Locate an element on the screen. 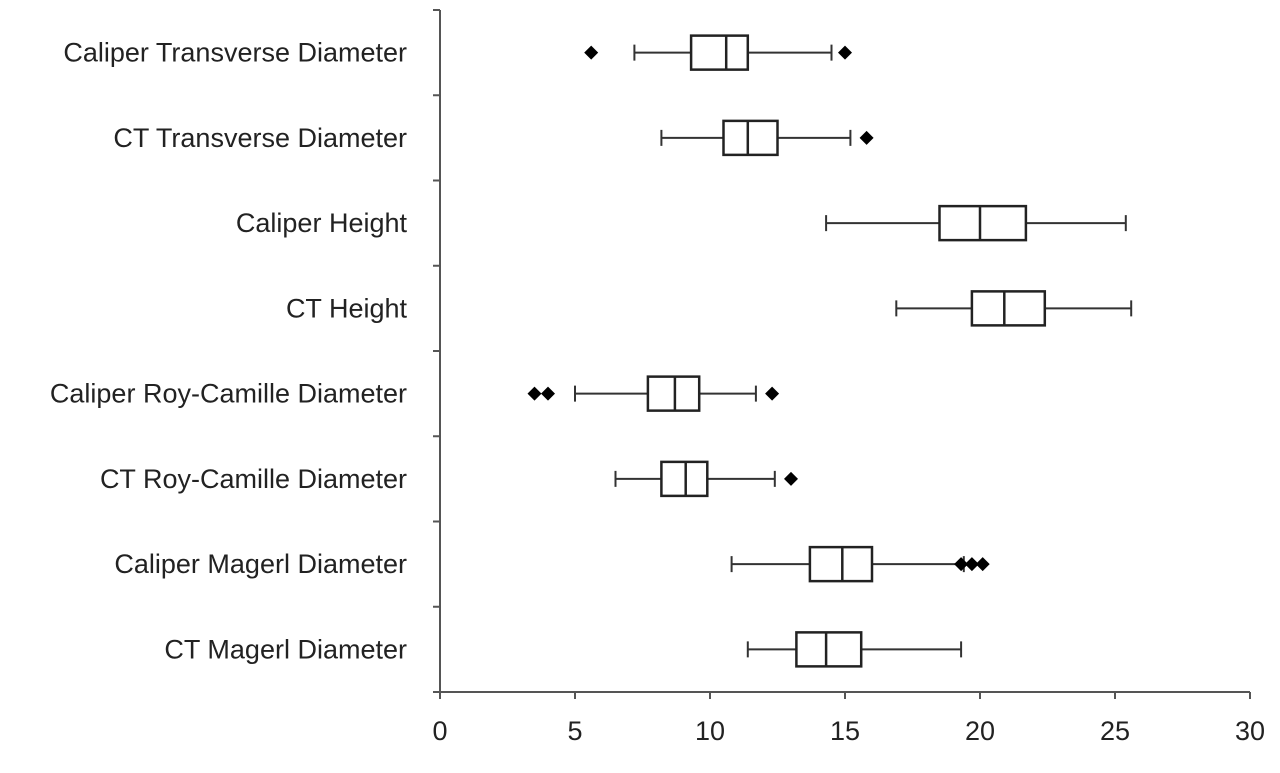 The height and width of the screenshot is (773, 1280). x-tick-label: 0 is located at coordinates (439, 731).